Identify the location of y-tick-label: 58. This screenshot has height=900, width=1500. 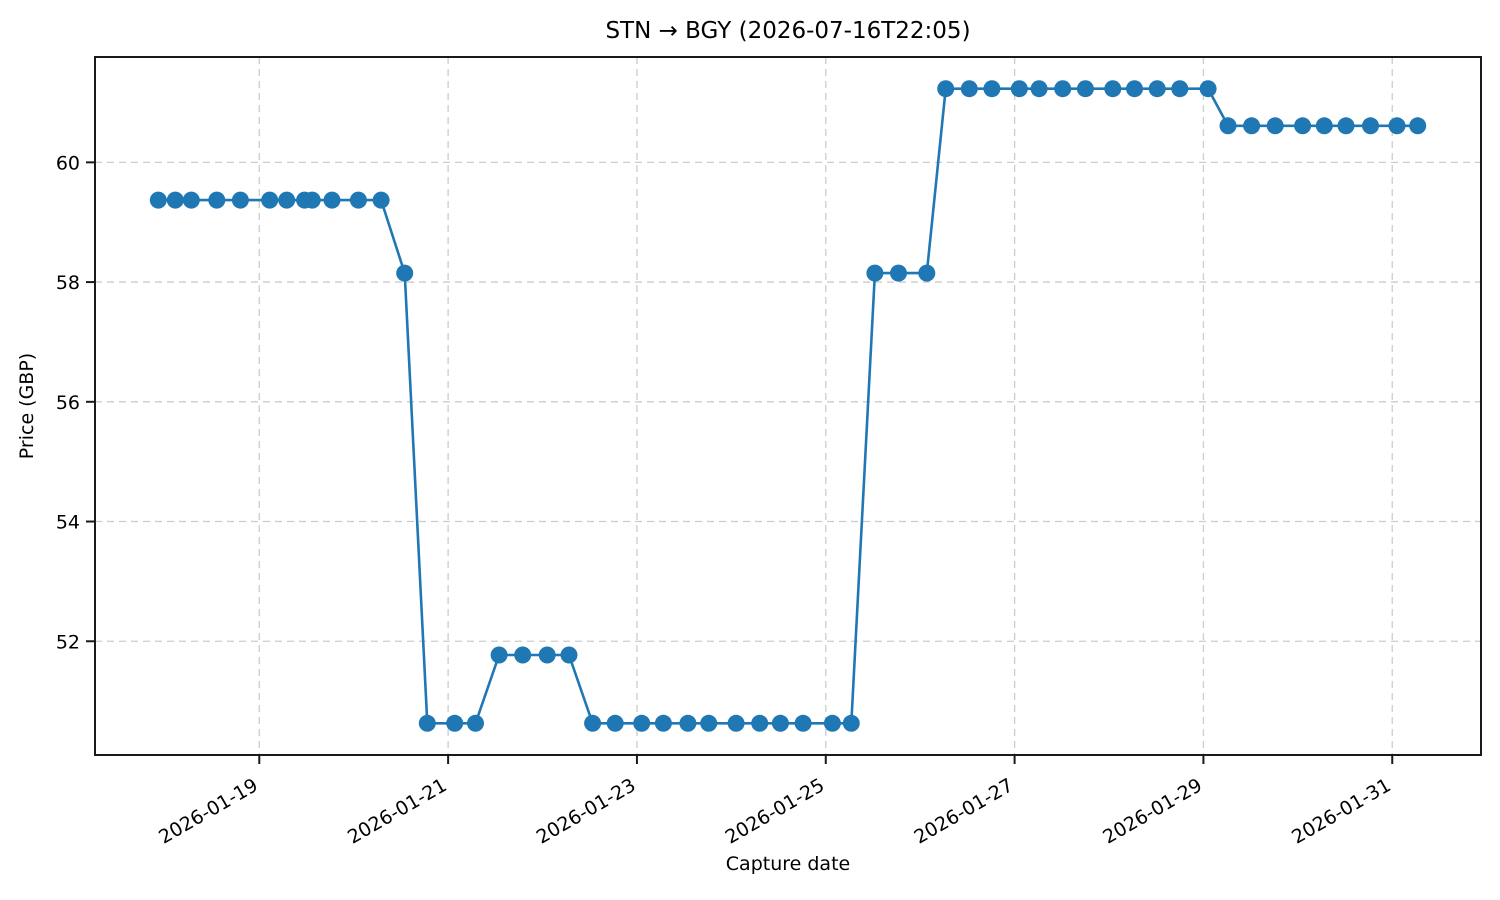
(68, 283).